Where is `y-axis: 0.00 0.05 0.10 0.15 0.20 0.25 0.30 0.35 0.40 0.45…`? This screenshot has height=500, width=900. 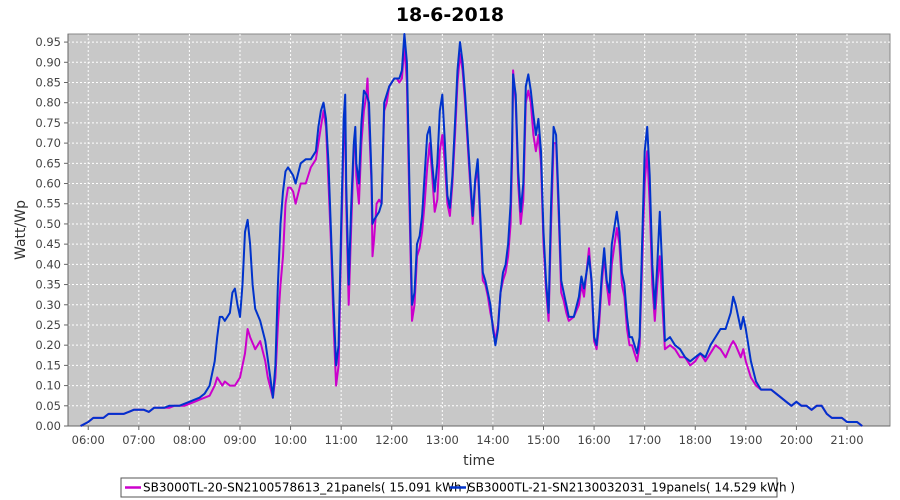 y-axis: 0.00 0.05 0.10 0.15 0.20 0.25 0.30 0.35 0.40 0.45… is located at coordinates (52, 233).